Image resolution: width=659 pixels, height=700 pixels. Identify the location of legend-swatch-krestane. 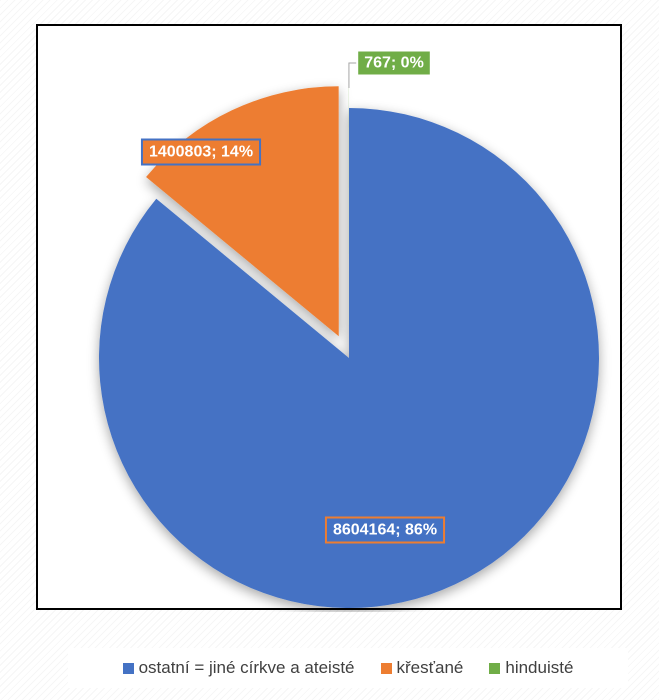
(386, 668).